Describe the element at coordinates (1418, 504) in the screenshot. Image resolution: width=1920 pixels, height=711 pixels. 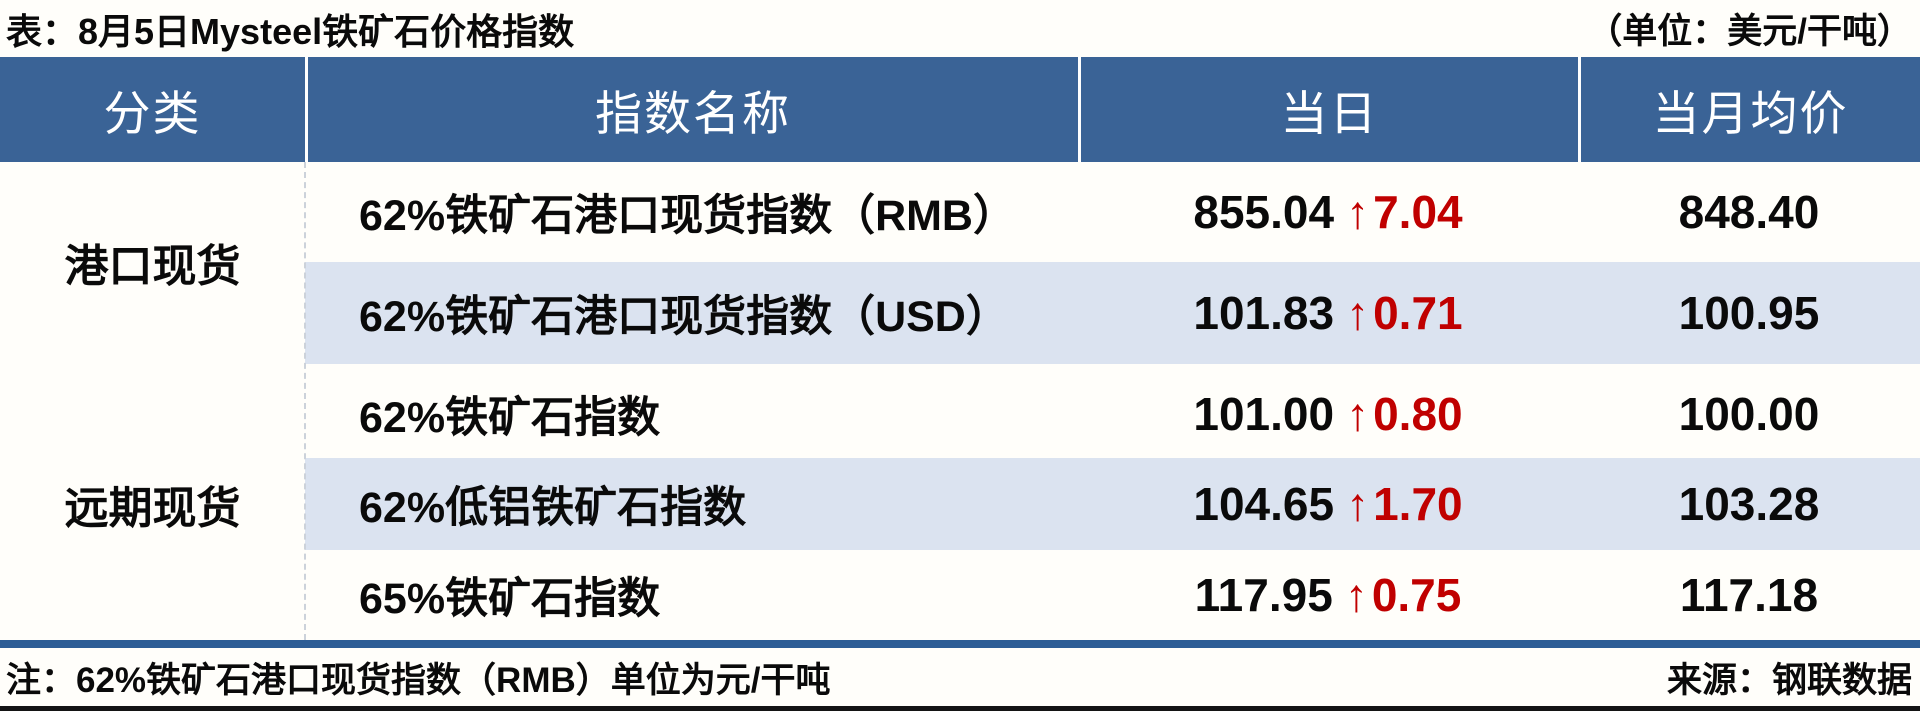
I see `change-value: 1.70` at that location.